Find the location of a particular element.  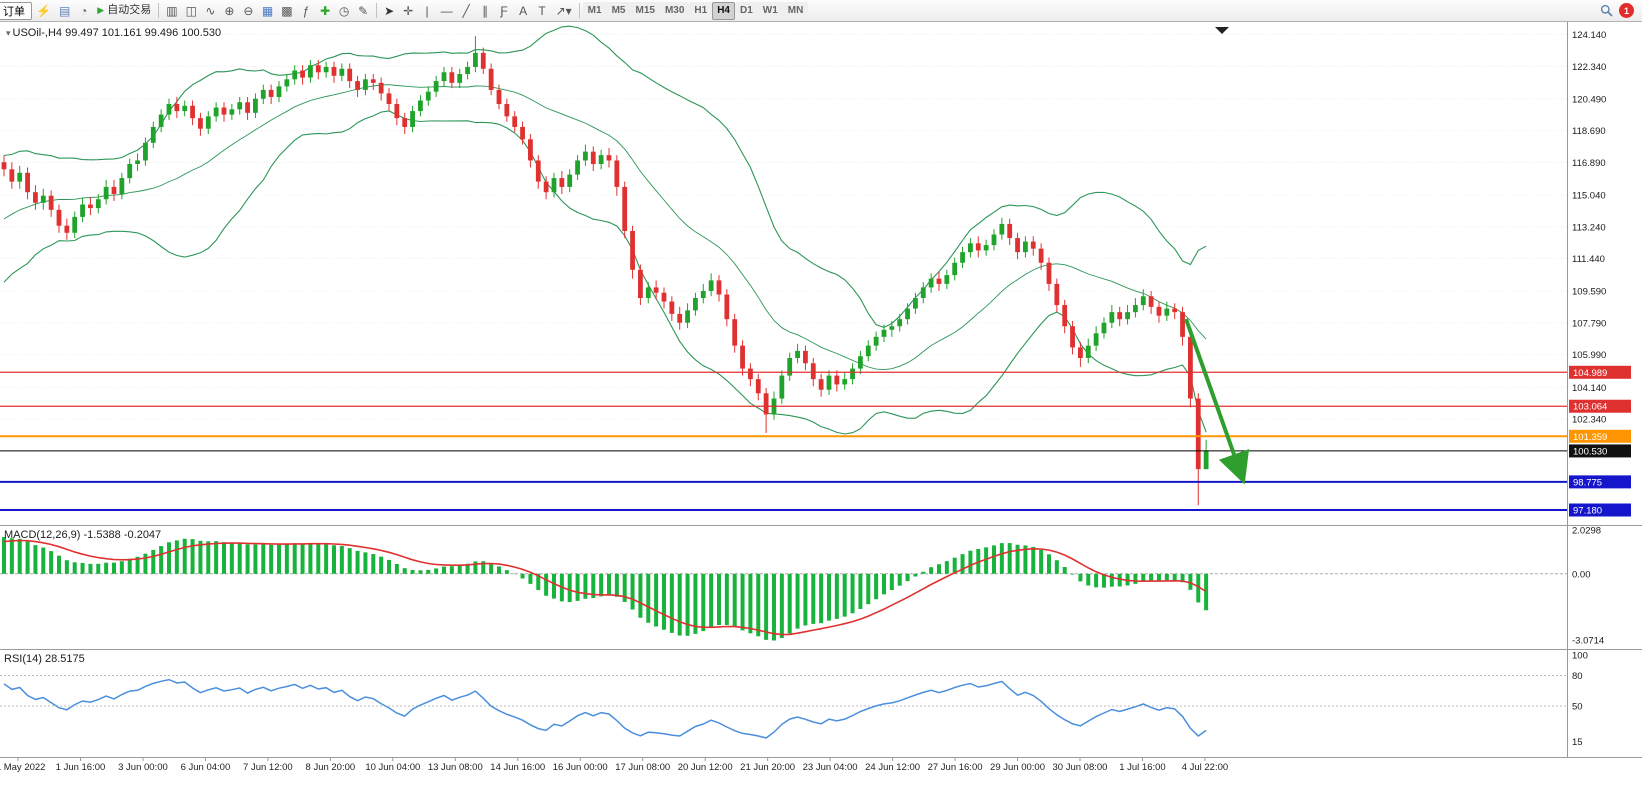

equidistant-channel-icon: ∥ is located at coordinates (485, 10).